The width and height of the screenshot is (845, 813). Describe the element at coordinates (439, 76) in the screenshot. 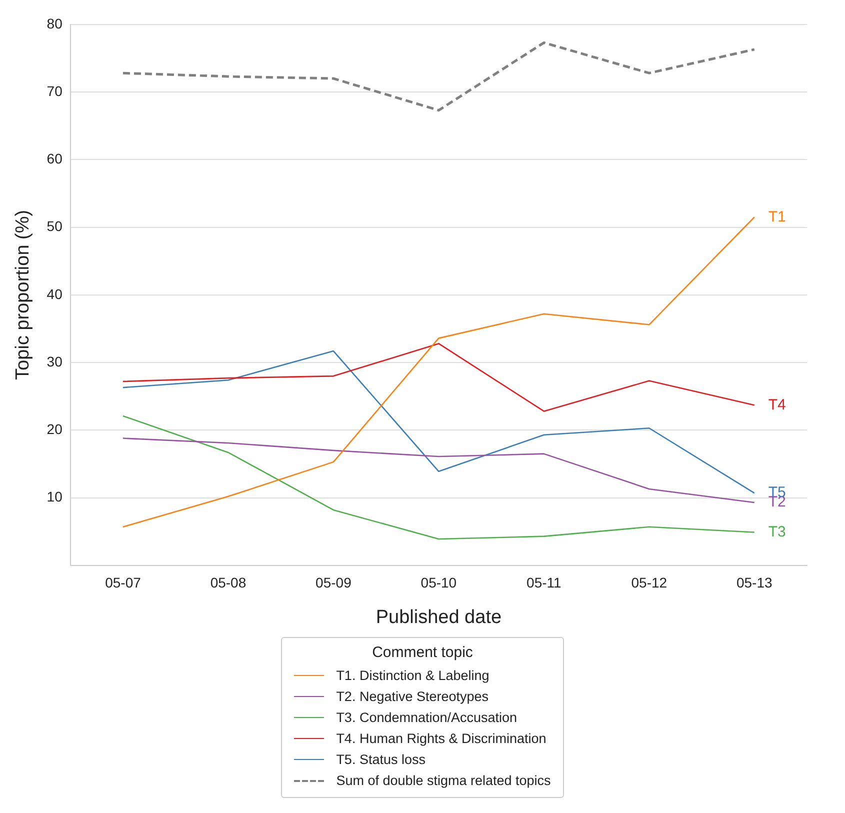

I see `line-series` at that location.